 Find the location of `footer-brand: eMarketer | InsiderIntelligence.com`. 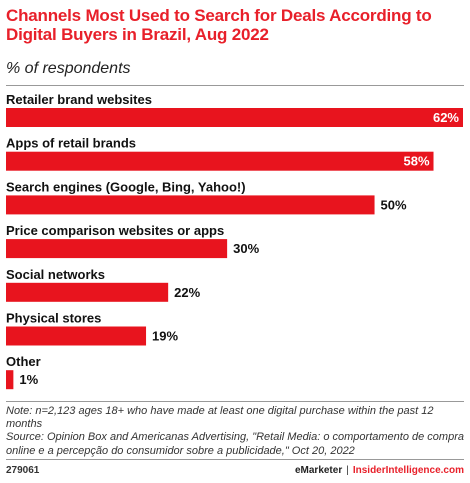

footer-brand: eMarketer | InsiderIntelligence.com is located at coordinates (379, 470).